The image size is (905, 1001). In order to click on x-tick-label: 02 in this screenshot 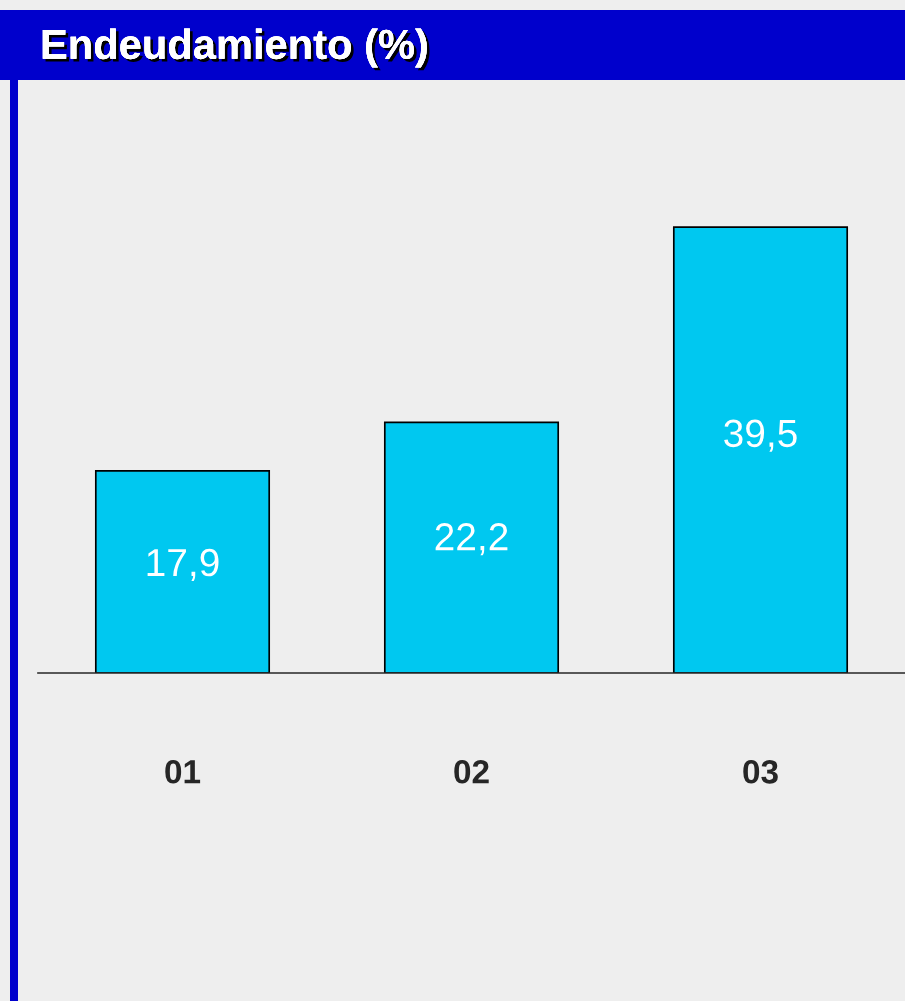, I will do `click(471, 771)`.